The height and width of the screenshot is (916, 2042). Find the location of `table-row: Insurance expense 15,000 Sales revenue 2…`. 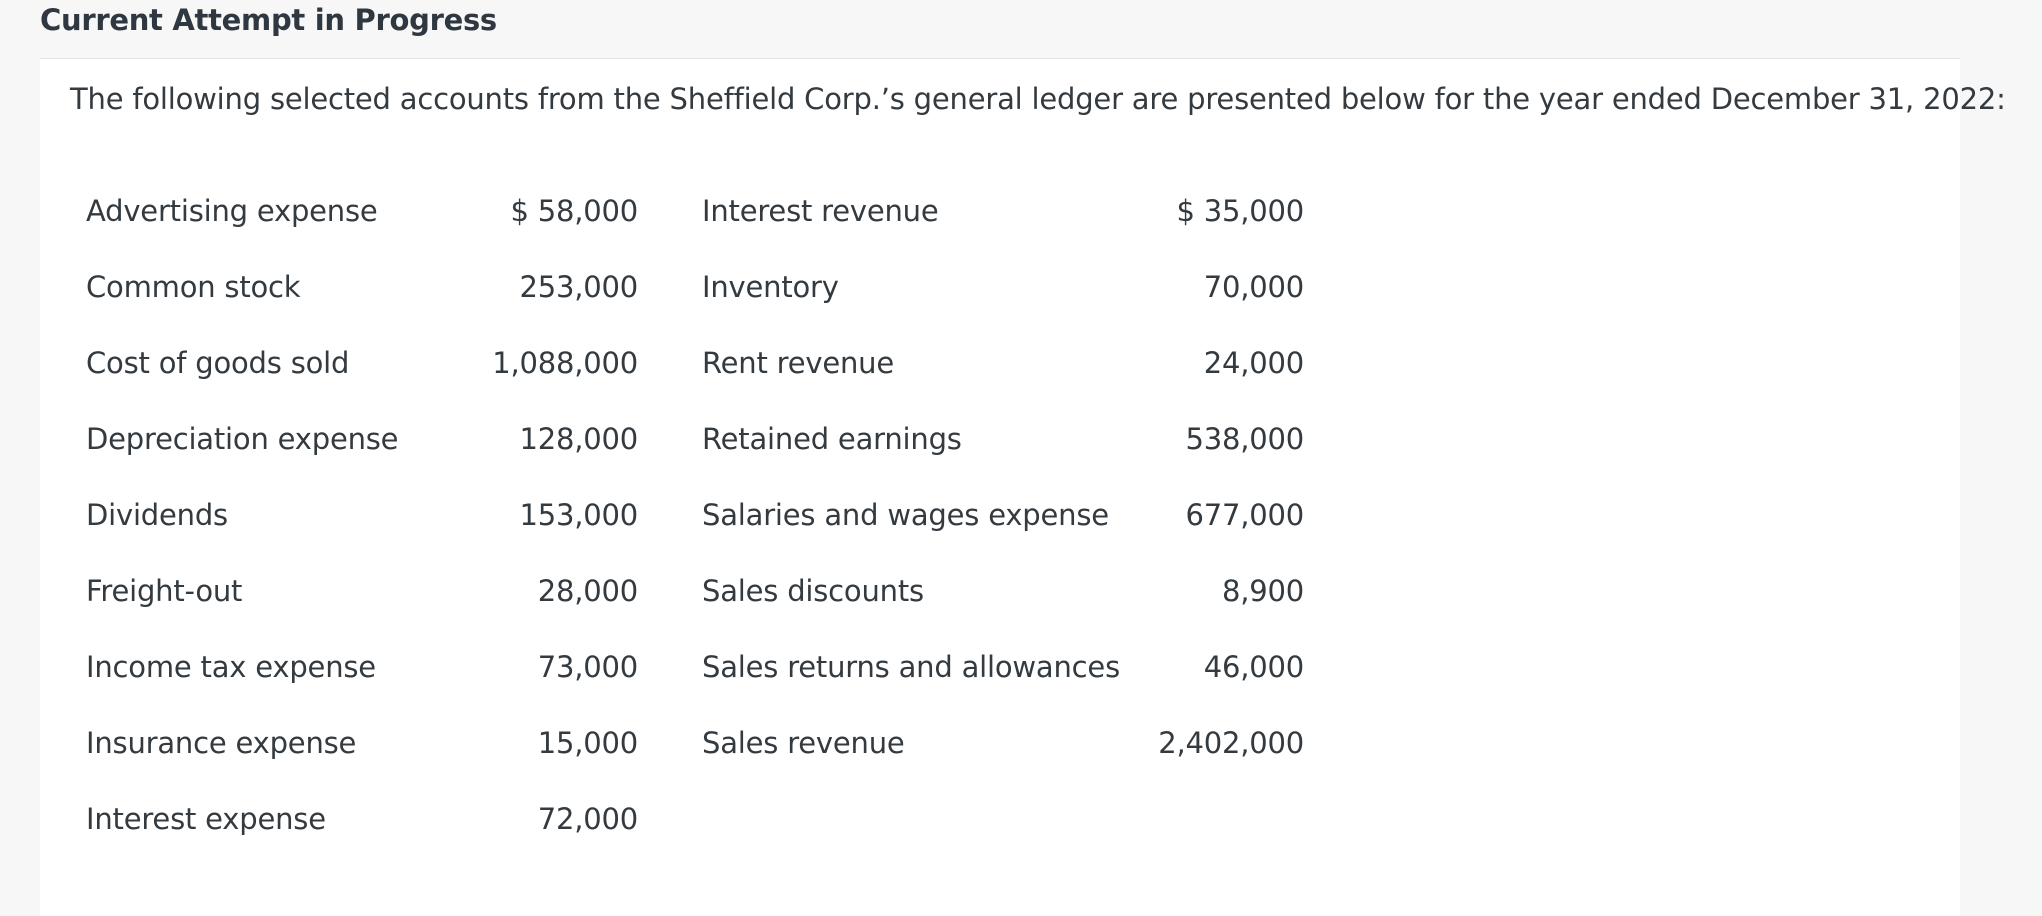

table-row: Insurance expense 15,000 Sales revenue 2… is located at coordinates (695, 743).